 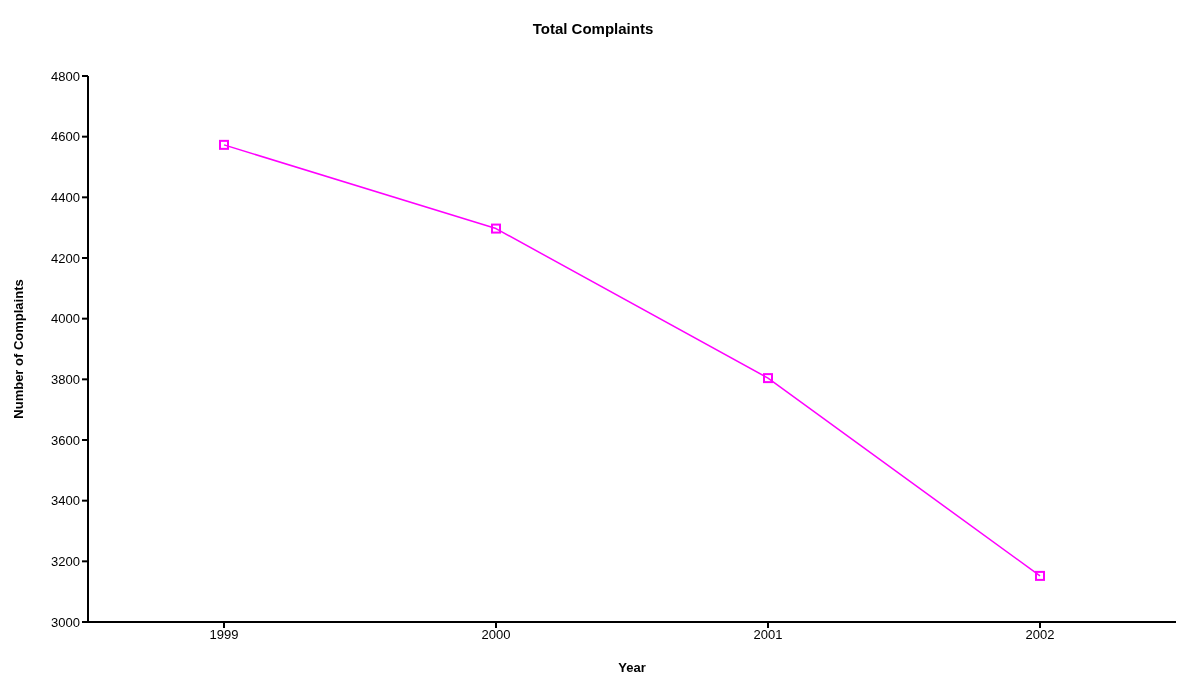 What do you see at coordinates (65, 319) in the screenshot?
I see `y-tick-label: 4000` at bounding box center [65, 319].